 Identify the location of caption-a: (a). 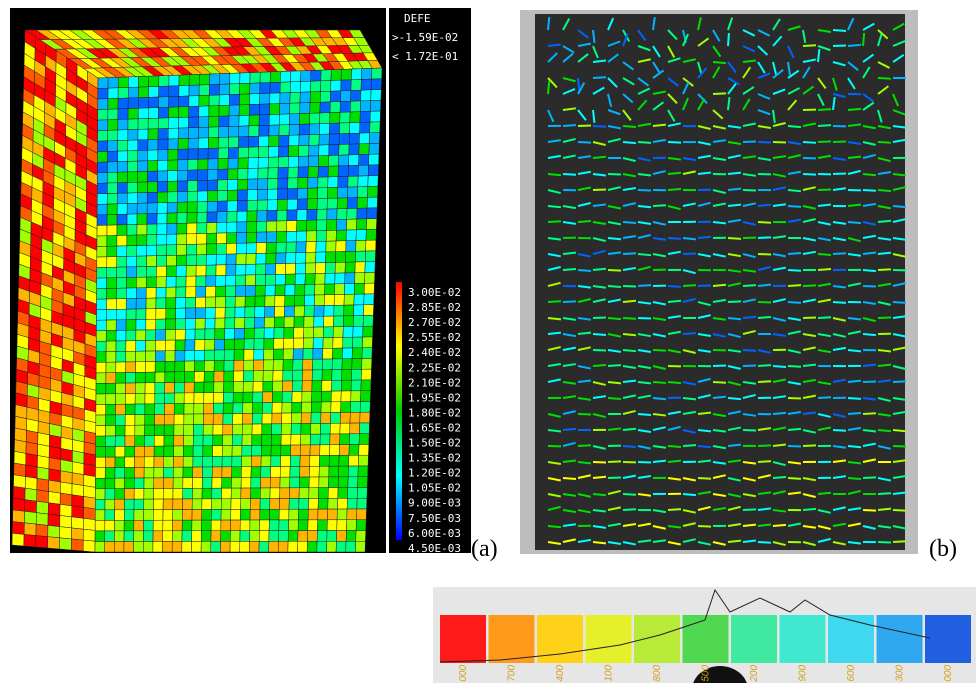
(484, 549).